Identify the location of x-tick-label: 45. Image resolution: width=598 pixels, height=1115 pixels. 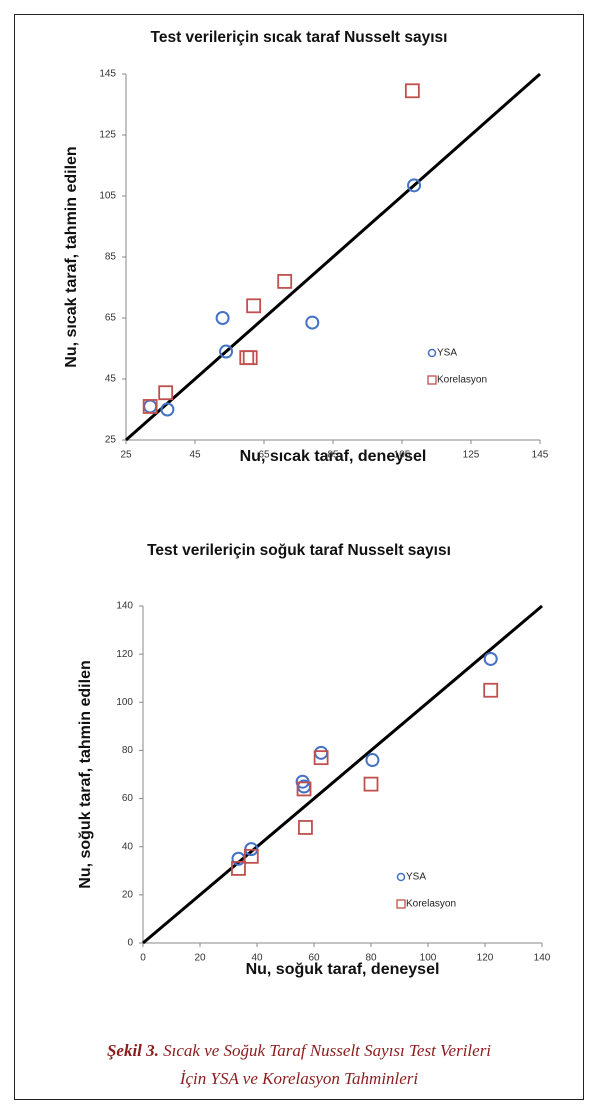
(195, 455).